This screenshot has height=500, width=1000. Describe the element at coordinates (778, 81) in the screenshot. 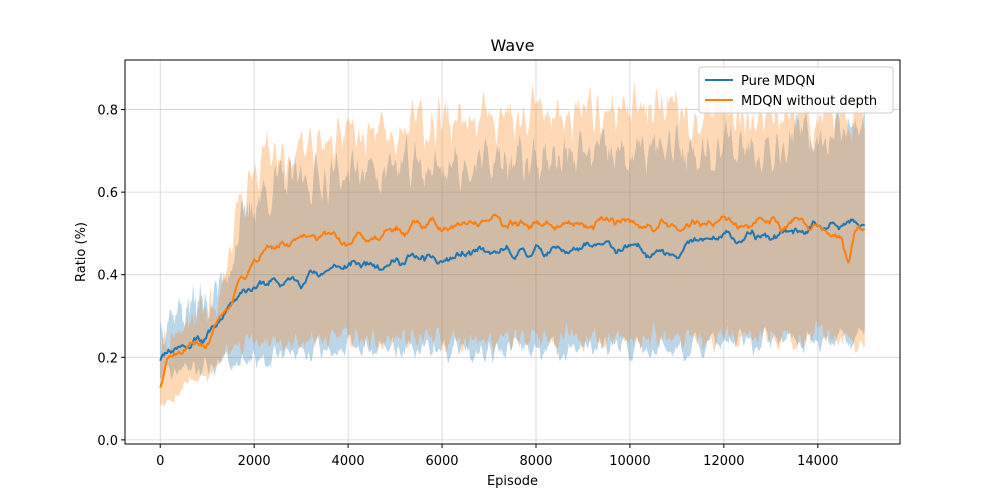

I see `legend-label: Pure MDQN` at that location.